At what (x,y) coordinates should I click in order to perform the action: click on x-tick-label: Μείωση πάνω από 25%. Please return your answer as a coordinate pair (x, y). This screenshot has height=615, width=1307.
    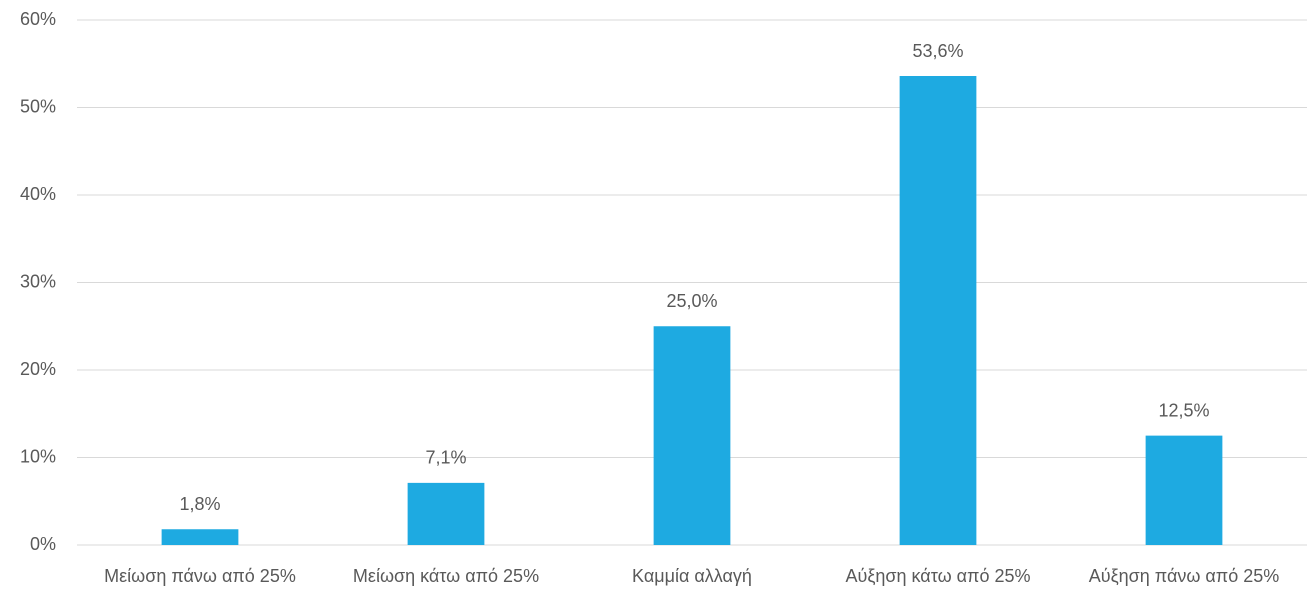
    Looking at the image, I should click on (200, 576).